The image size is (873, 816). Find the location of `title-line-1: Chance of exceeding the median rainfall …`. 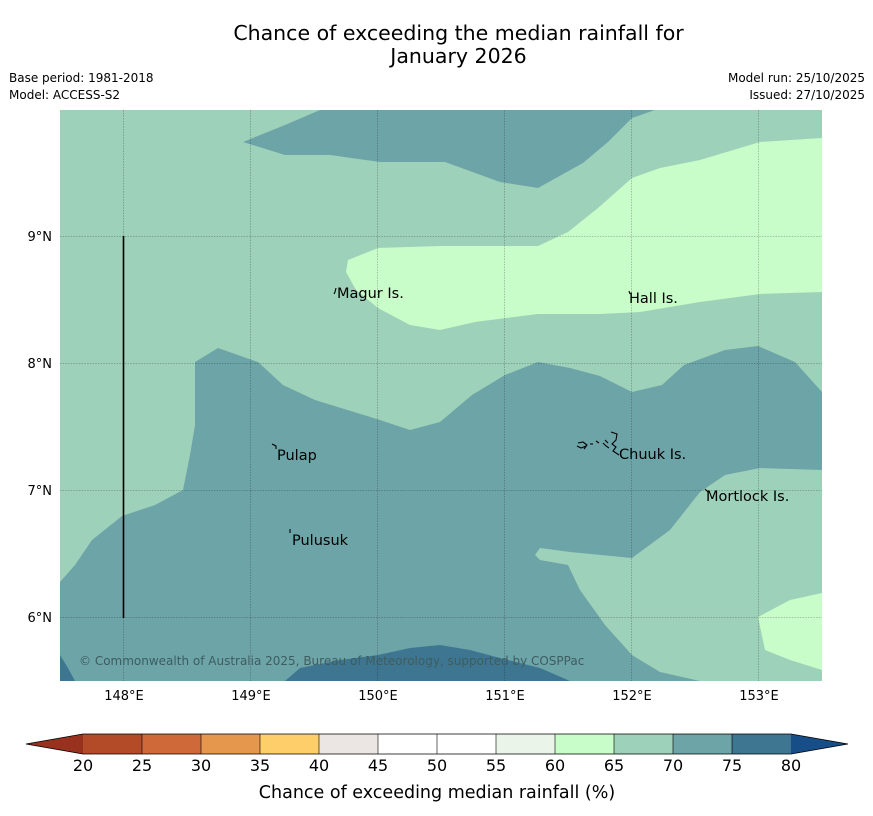

title-line-1: Chance of exceeding the median rainfall … is located at coordinates (458, 33).